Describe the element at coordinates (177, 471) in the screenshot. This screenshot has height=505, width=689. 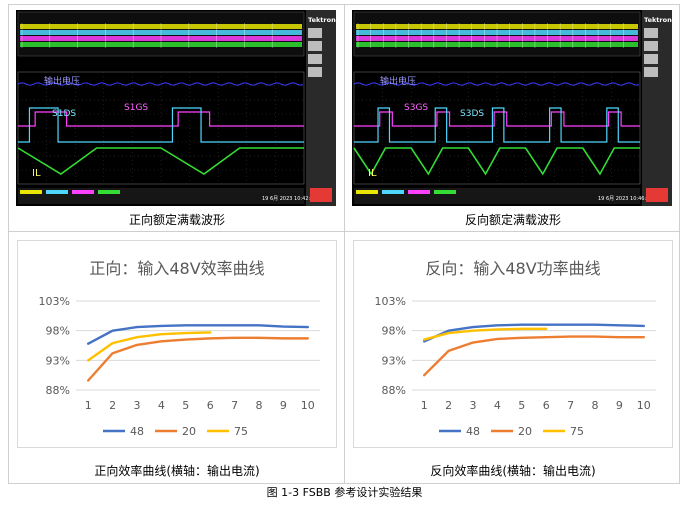
I see `caption-forward-efficiency: 正向效率曲线(横轴：输出电流)` at that location.